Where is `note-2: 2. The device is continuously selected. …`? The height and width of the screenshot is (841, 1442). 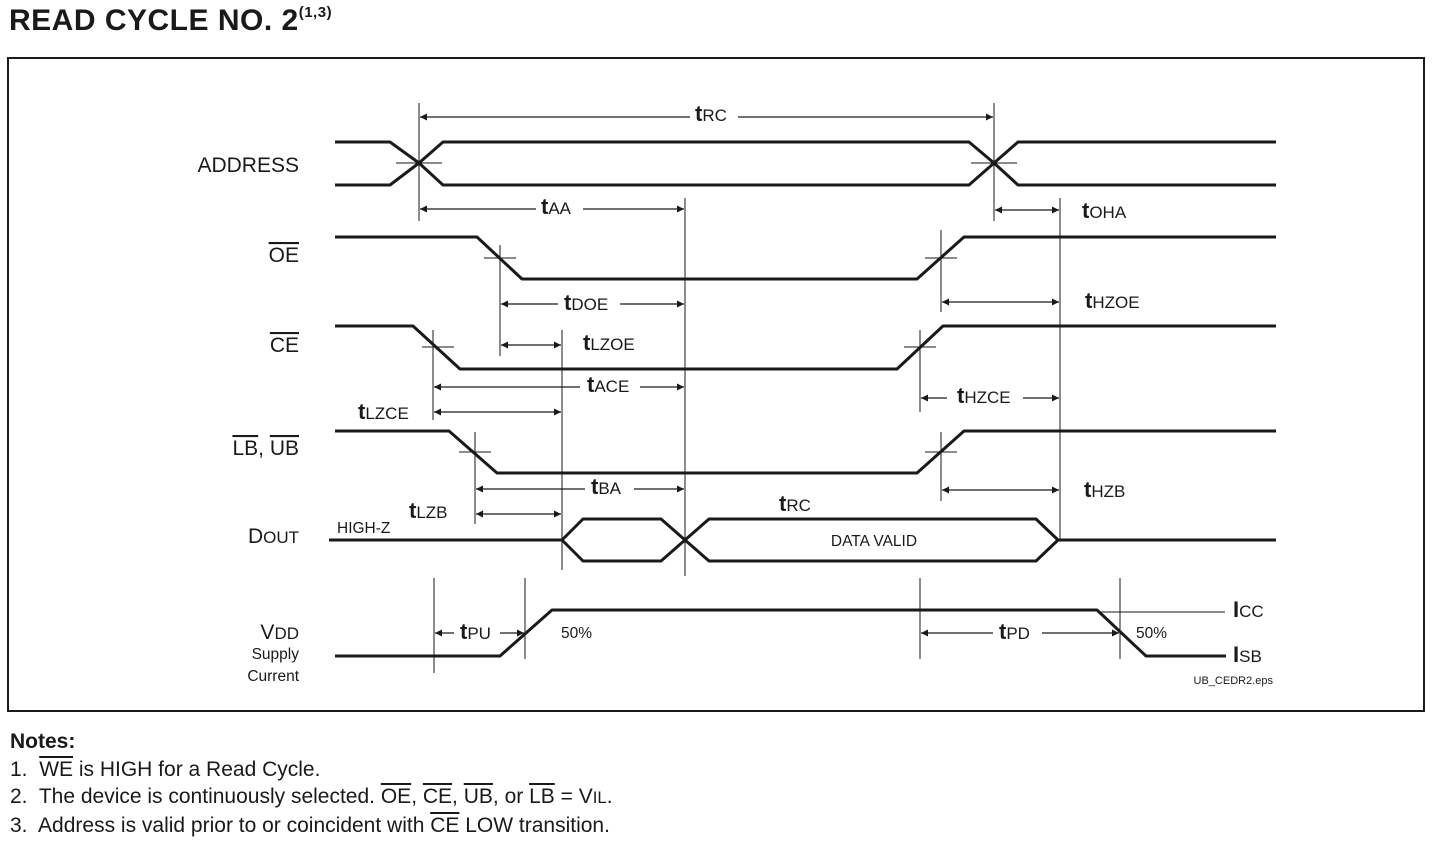 note-2: 2. The device is continuously selected. … is located at coordinates (311, 797).